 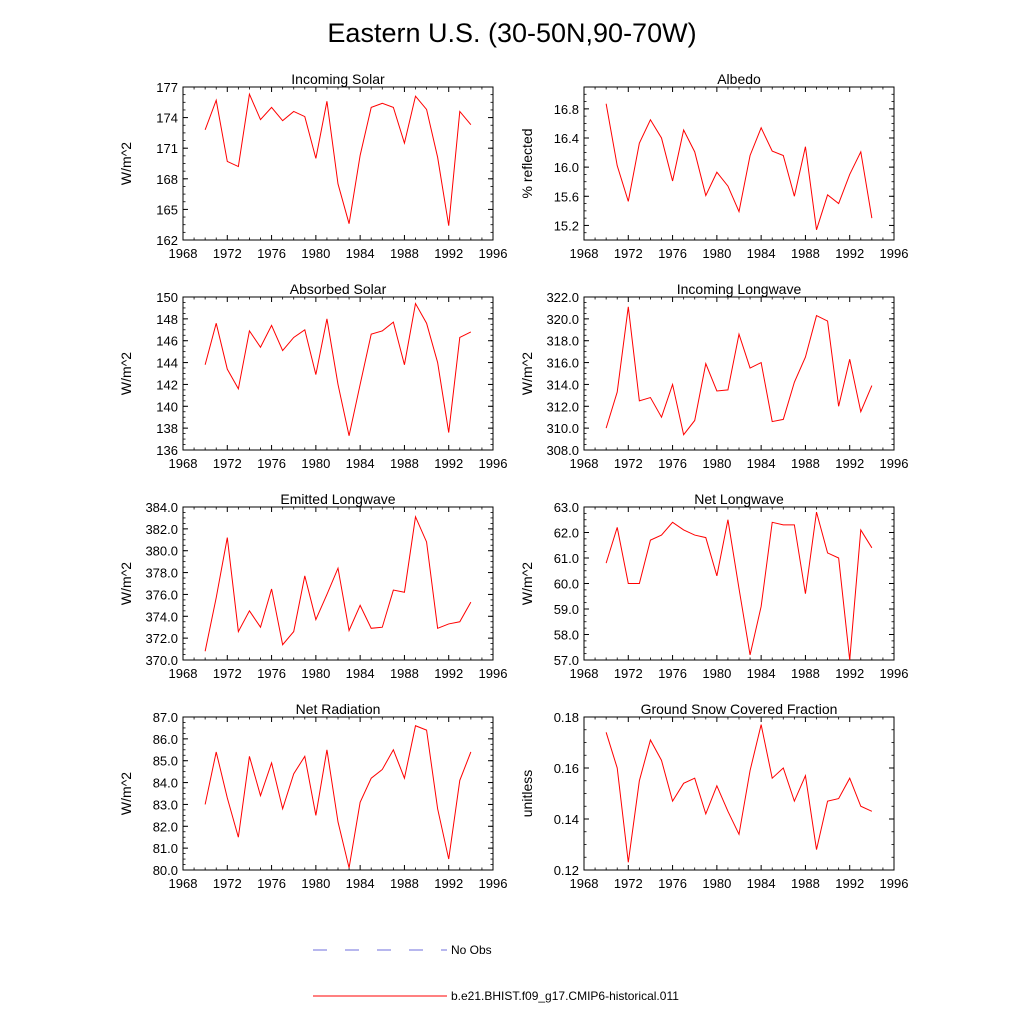 I want to click on y-tick-label: 148, so click(x=167, y=319).